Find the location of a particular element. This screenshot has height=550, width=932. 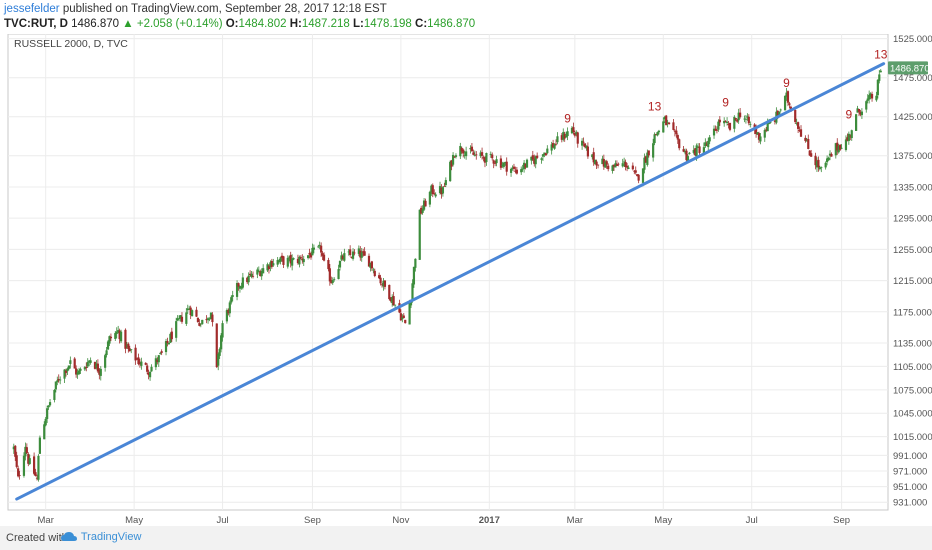

low-value: 1478.198 is located at coordinates (387, 24).